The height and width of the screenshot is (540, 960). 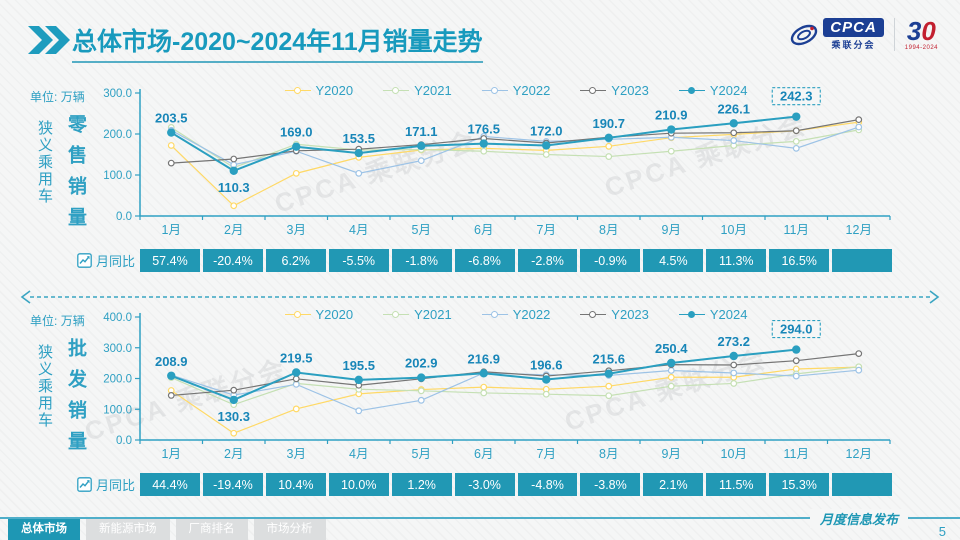 I want to click on page-title: 总体市场-2020~2024年11月销量走势, so click(x=277, y=42).